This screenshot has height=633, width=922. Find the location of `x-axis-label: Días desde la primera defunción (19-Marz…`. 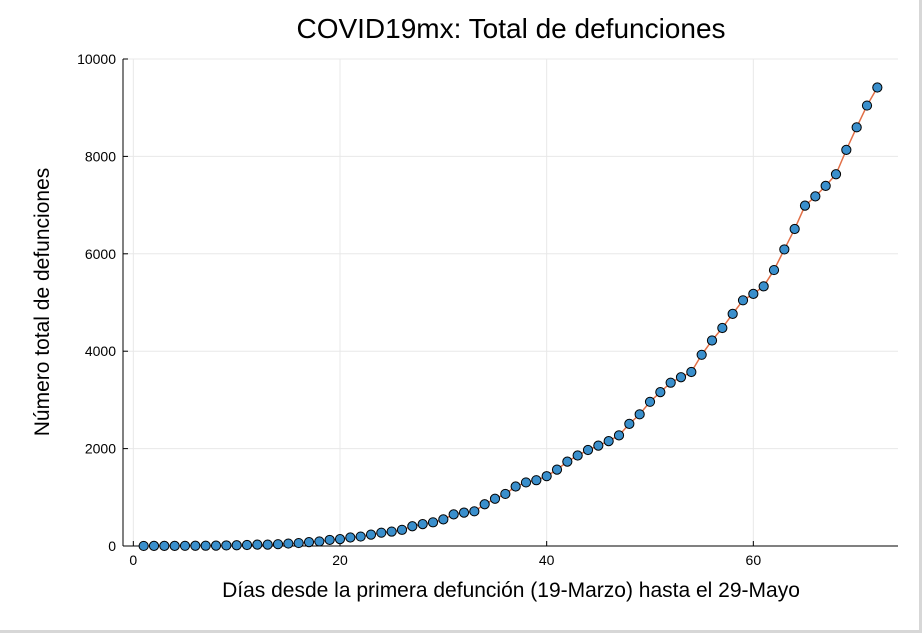

x-axis-label: Días desde la primera defunción (19-Marz… is located at coordinates (511, 590).